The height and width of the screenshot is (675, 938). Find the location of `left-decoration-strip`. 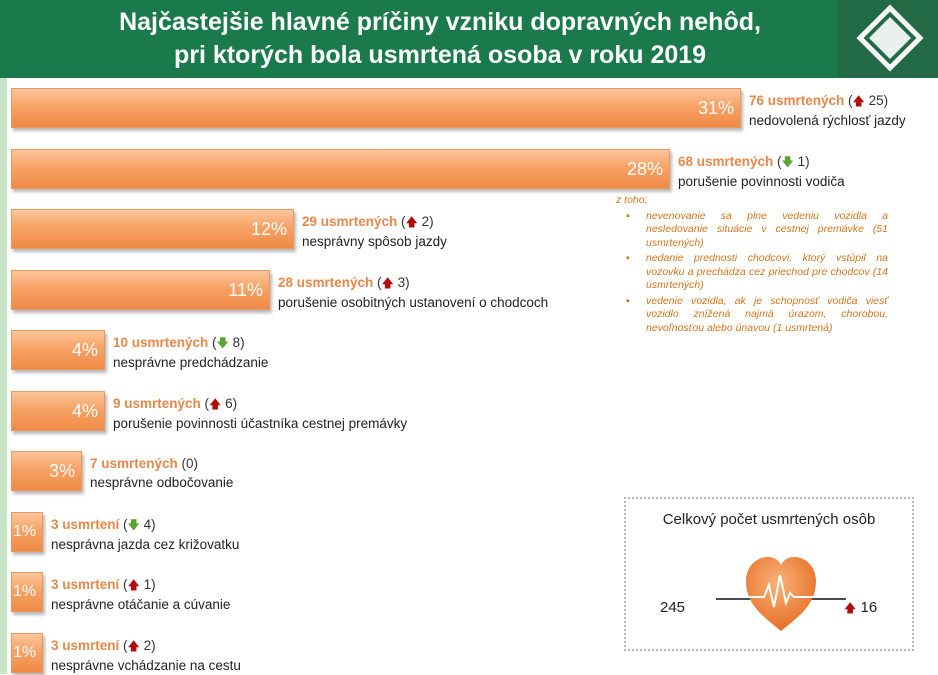

left-decoration-strip is located at coordinates (3, 376).